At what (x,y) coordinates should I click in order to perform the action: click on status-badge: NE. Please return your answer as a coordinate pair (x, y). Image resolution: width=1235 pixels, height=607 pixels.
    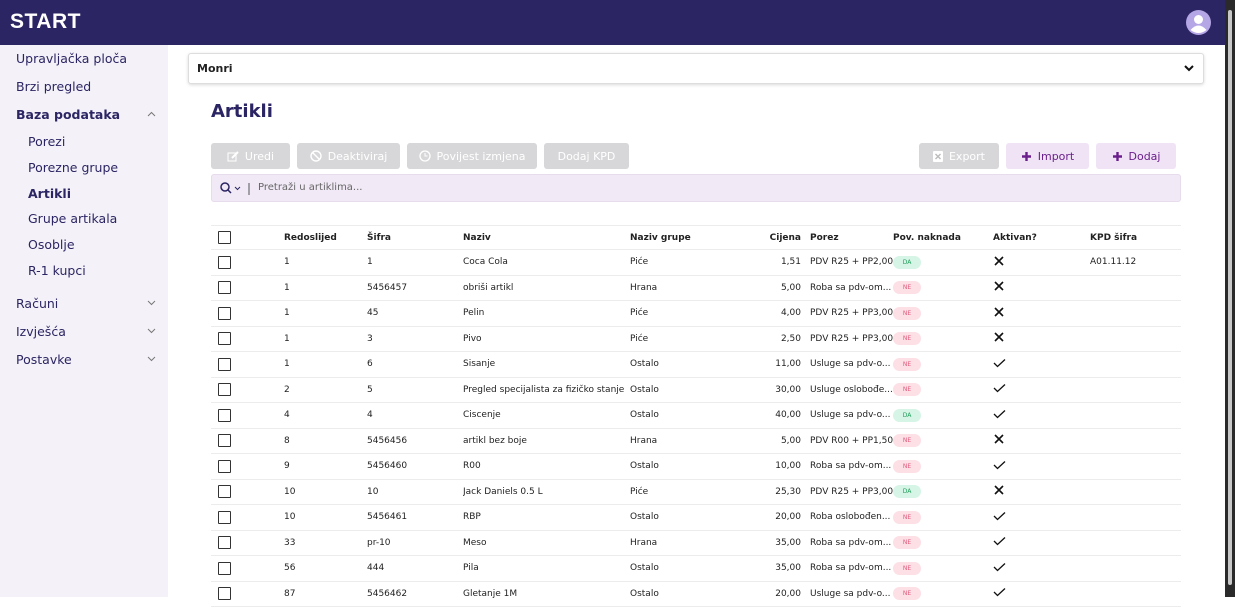
    Looking at the image, I should click on (907, 364).